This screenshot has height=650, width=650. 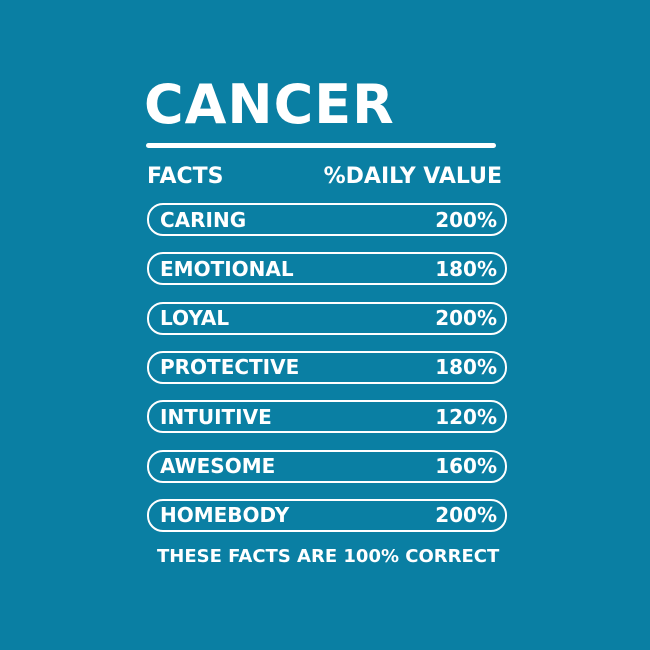 What do you see at coordinates (466, 416) in the screenshot?
I see `fact-value: 120%` at bounding box center [466, 416].